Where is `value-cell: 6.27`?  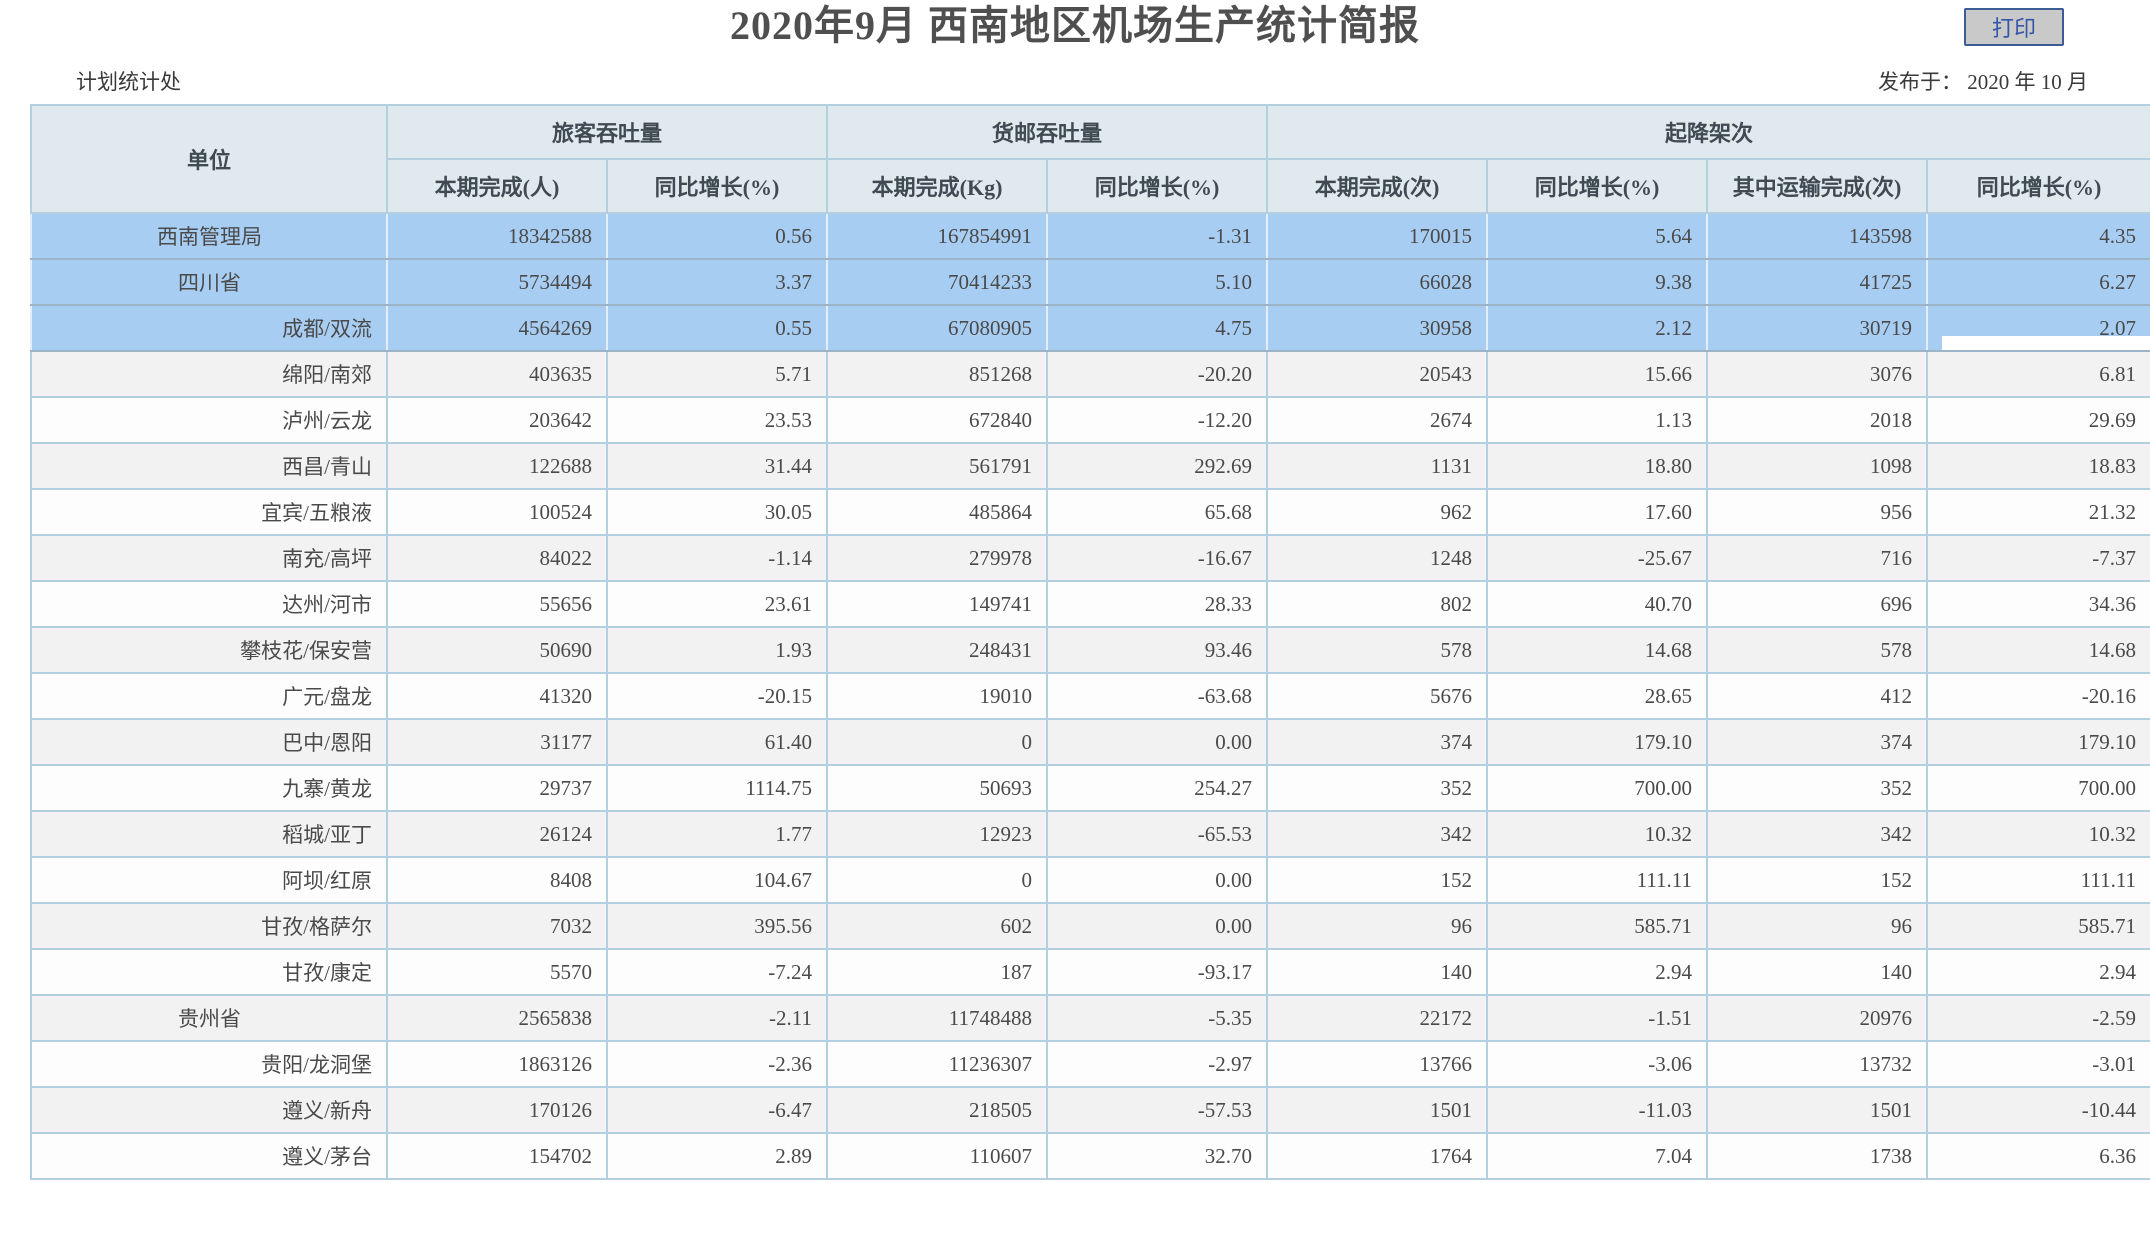 value-cell: 6.27 is located at coordinates (2038, 282).